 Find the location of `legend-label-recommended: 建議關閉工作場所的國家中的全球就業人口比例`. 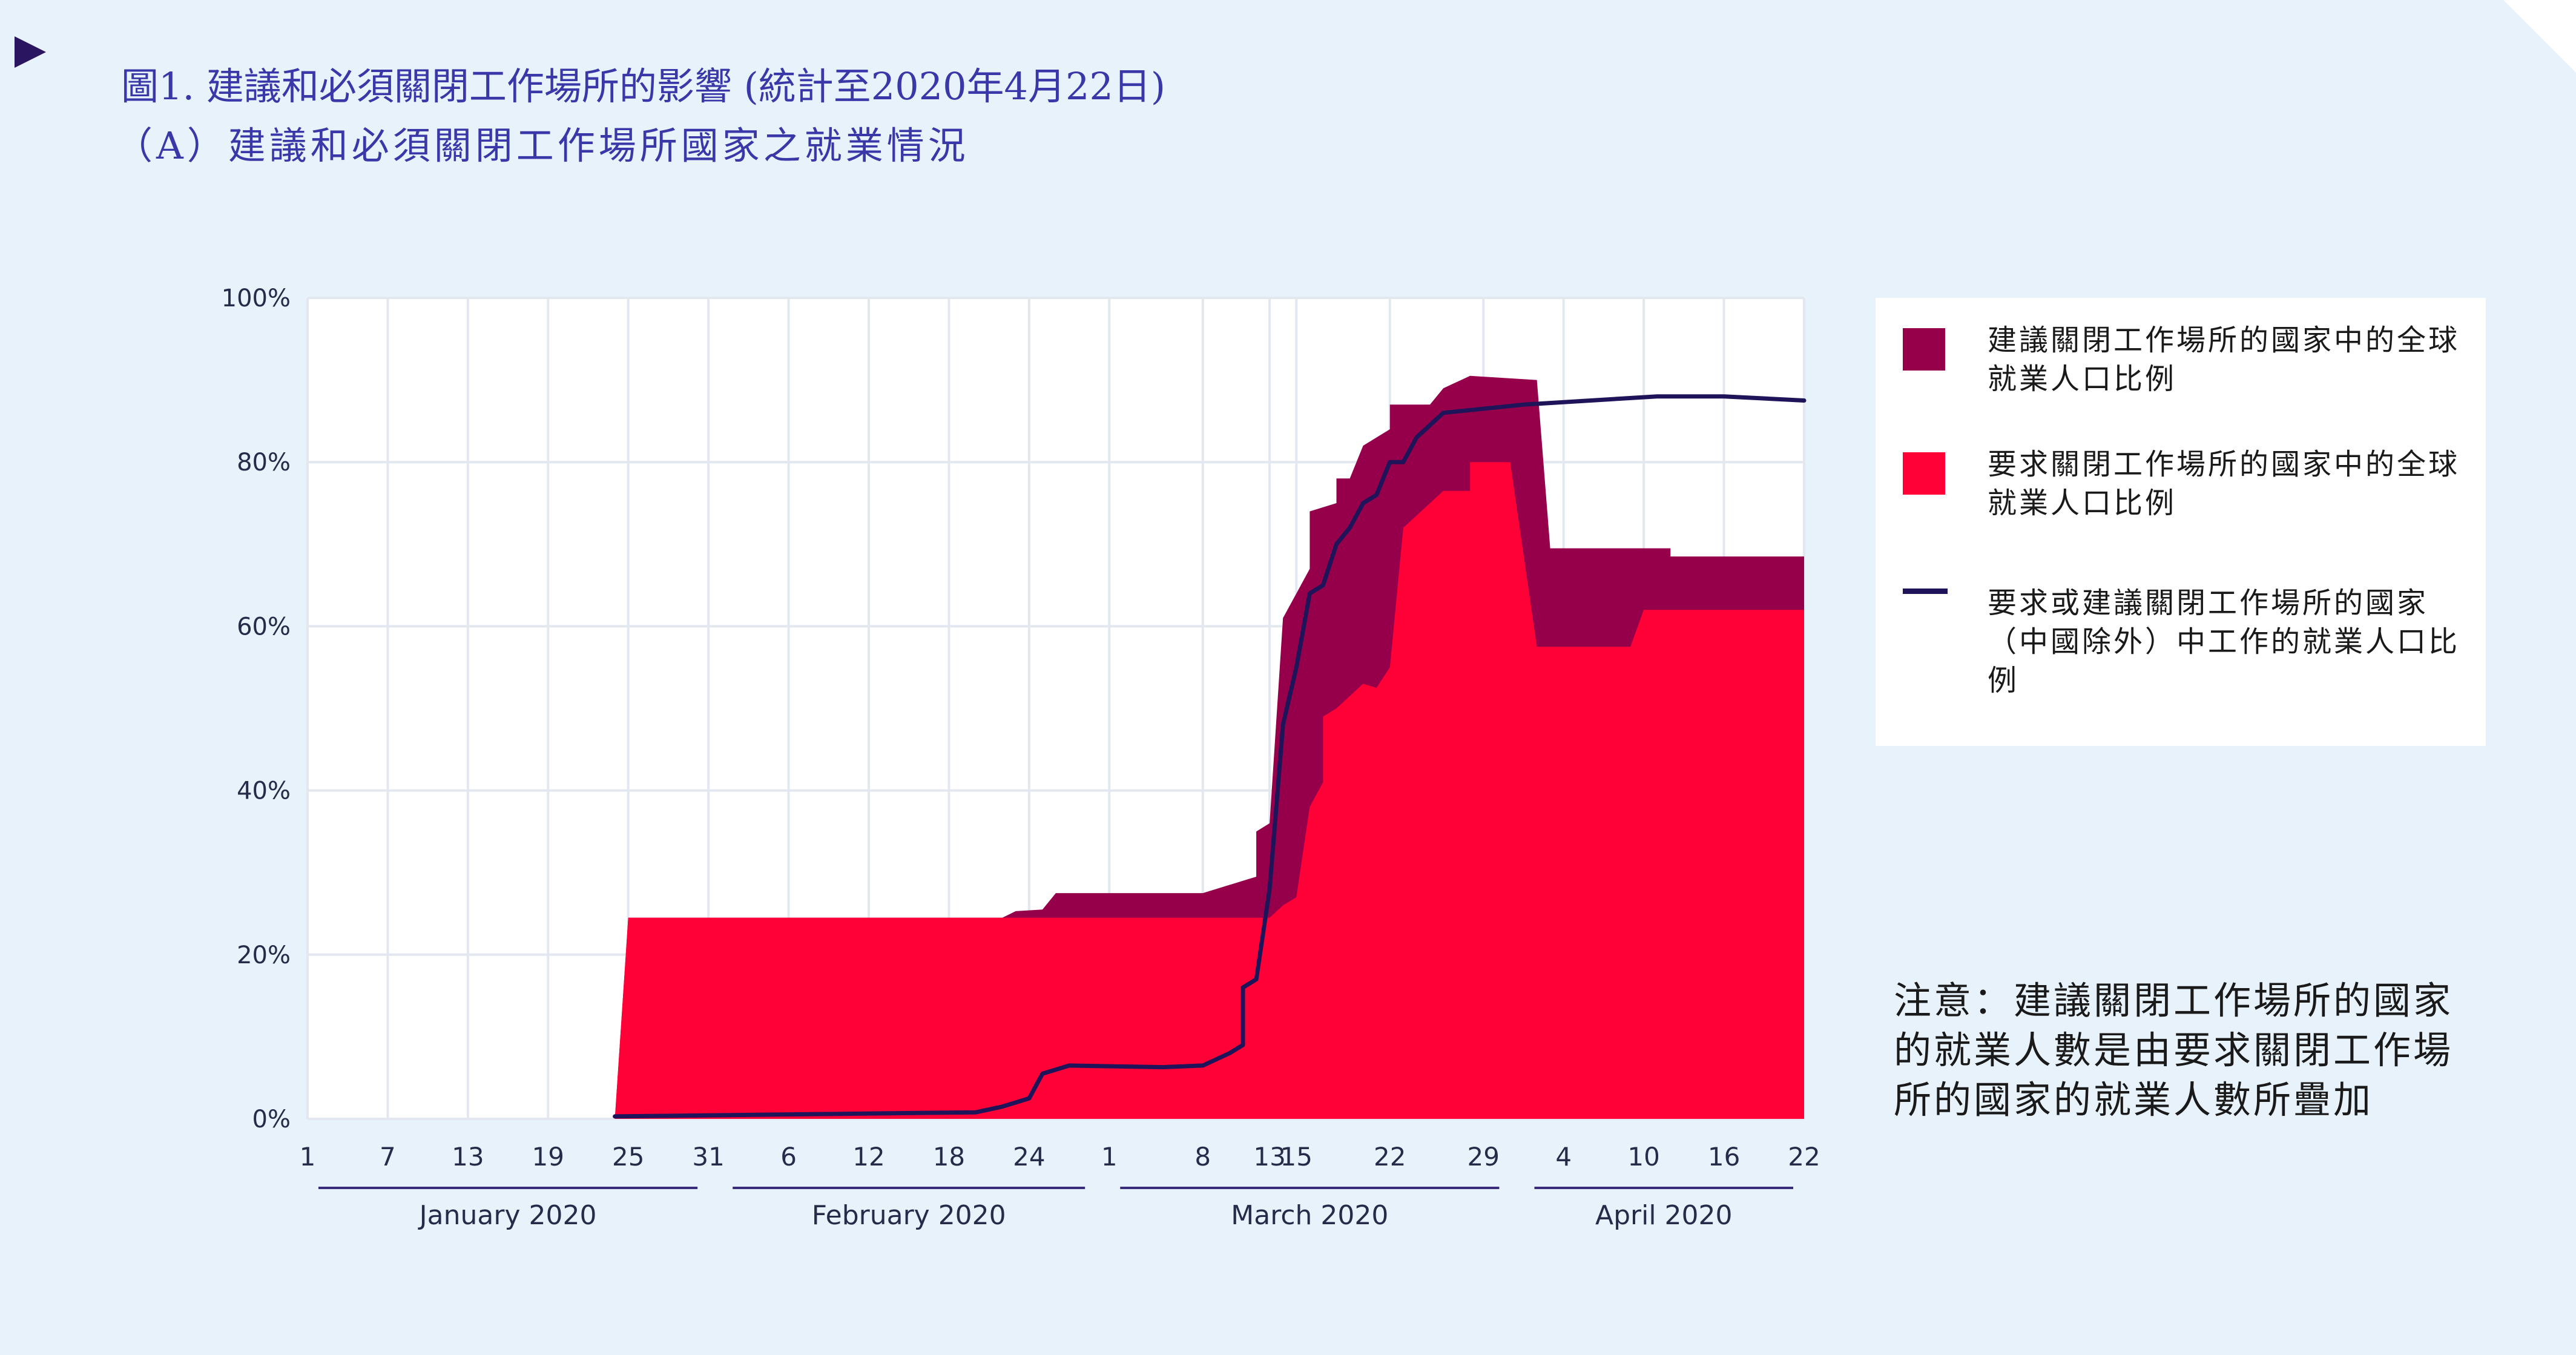

legend-label-recommended: 建議關閉工作場所的國家中的全球就業人口比例 is located at coordinates (2224, 359).